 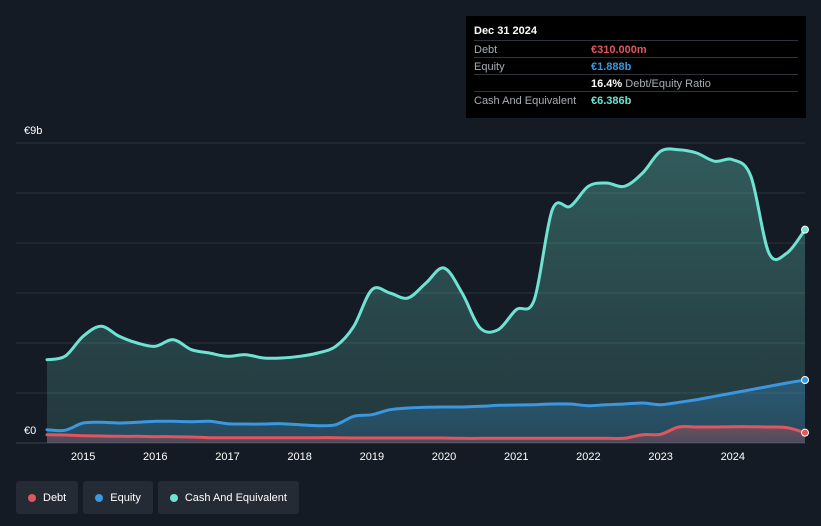 What do you see at coordinates (611, 67) in the screenshot?
I see `tooltip-equity-value: €1.888b` at bounding box center [611, 67].